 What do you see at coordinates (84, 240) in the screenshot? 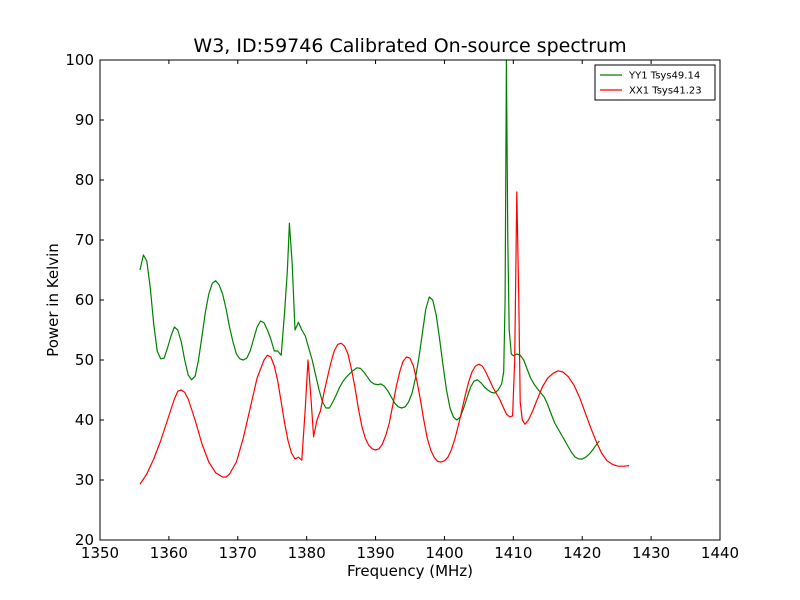
I see `y-tick-label: 70` at bounding box center [84, 240].